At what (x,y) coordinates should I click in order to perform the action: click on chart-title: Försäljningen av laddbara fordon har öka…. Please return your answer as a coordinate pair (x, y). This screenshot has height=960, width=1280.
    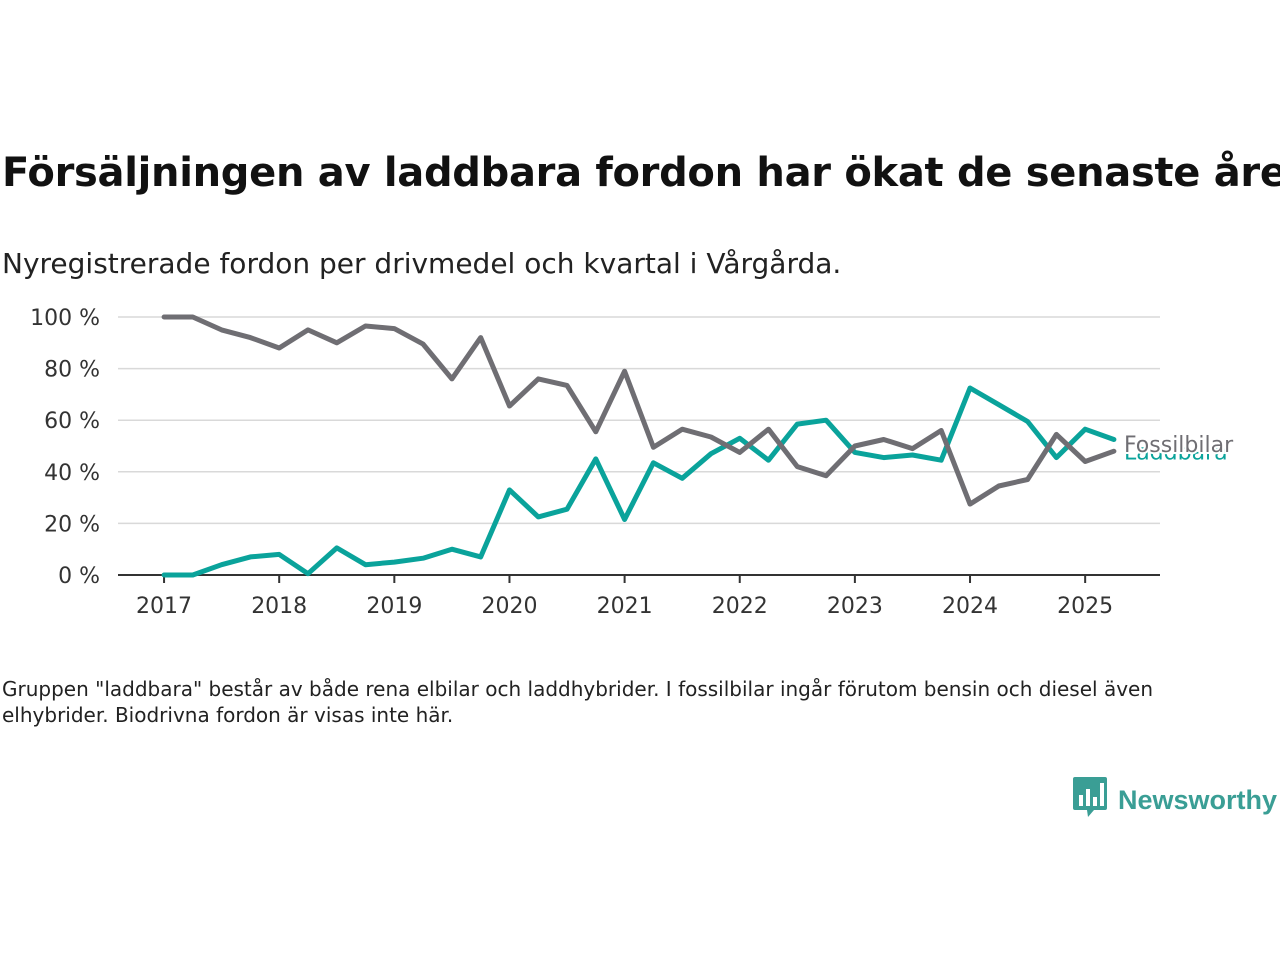
    Looking at the image, I should click on (641, 173).